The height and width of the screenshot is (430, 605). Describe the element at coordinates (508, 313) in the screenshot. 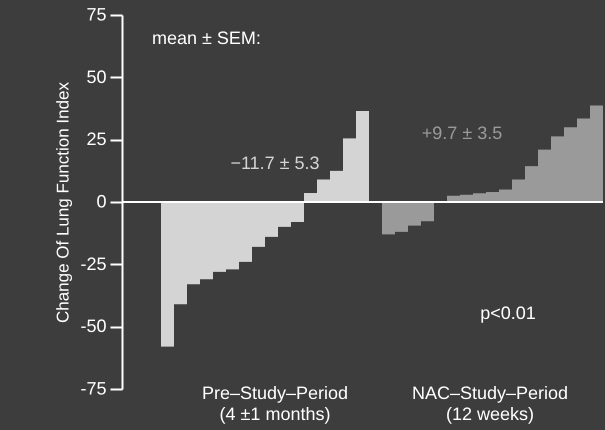

I see `annotation: p<0.01` at that location.